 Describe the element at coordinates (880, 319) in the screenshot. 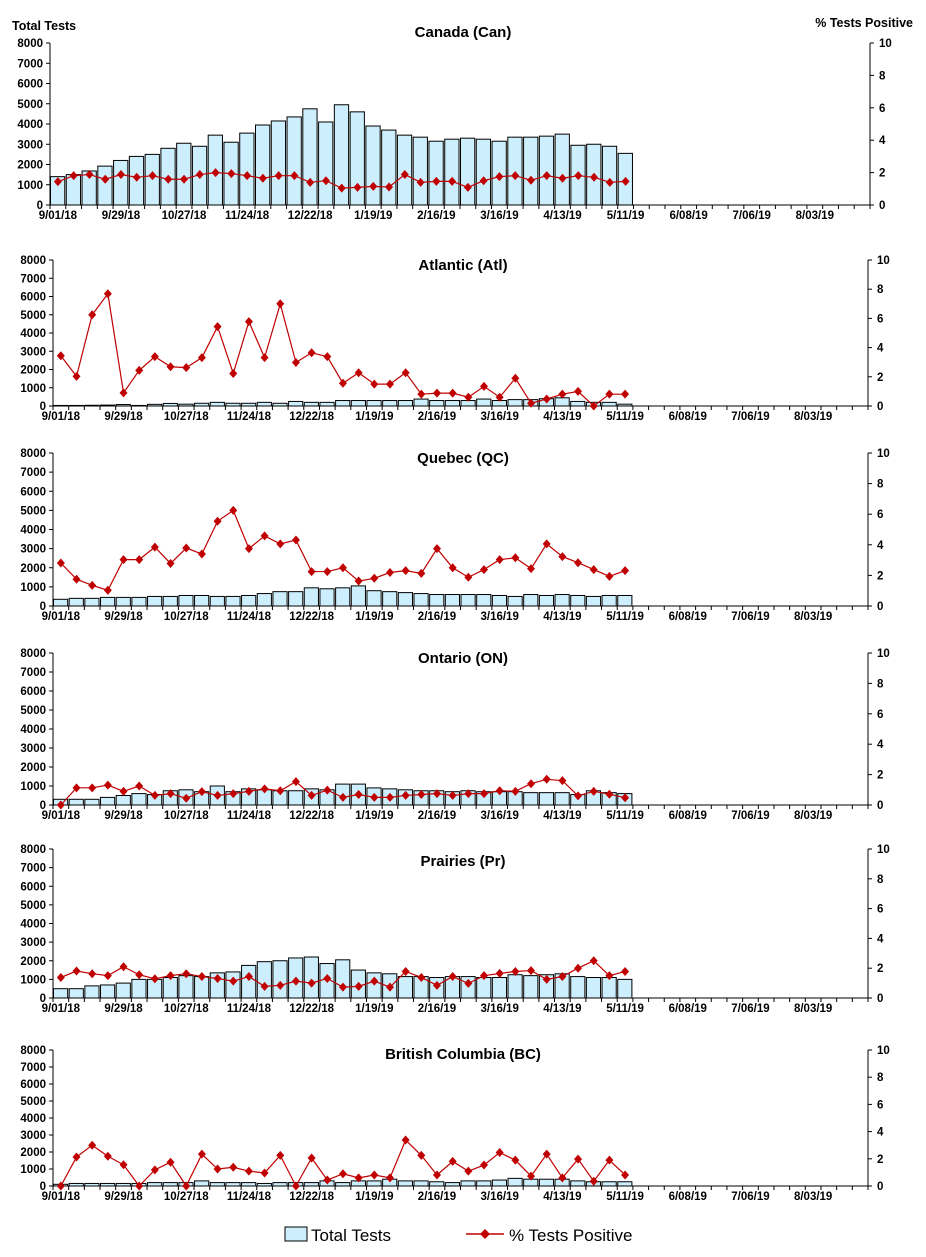

I see `y2-tick-label: 6` at that location.